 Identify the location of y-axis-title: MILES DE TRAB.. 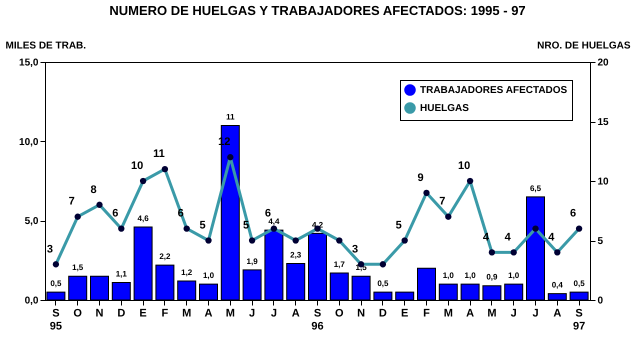
(46, 46).